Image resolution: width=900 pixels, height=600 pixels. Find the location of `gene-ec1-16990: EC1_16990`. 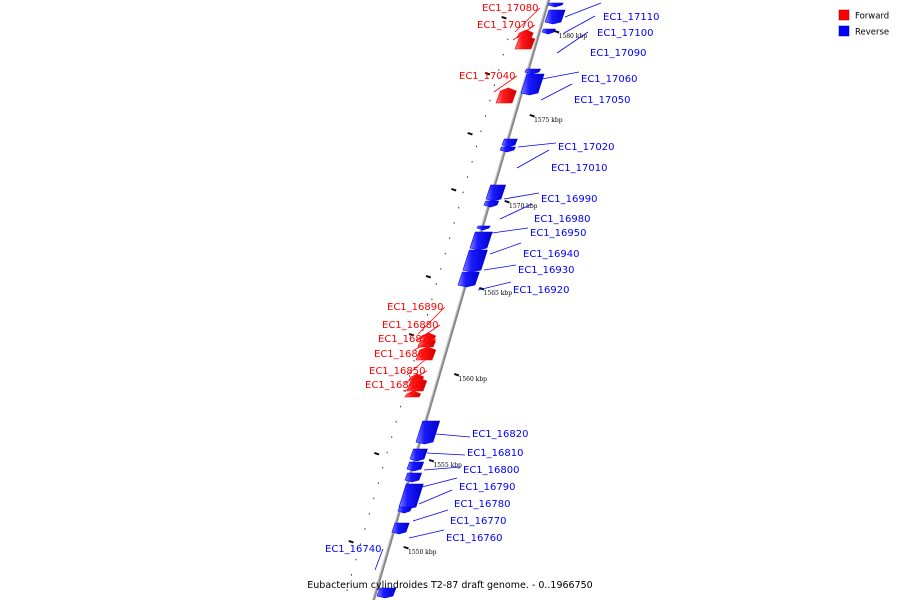

gene-ec1-16990: EC1_16990 is located at coordinates (541, 194).